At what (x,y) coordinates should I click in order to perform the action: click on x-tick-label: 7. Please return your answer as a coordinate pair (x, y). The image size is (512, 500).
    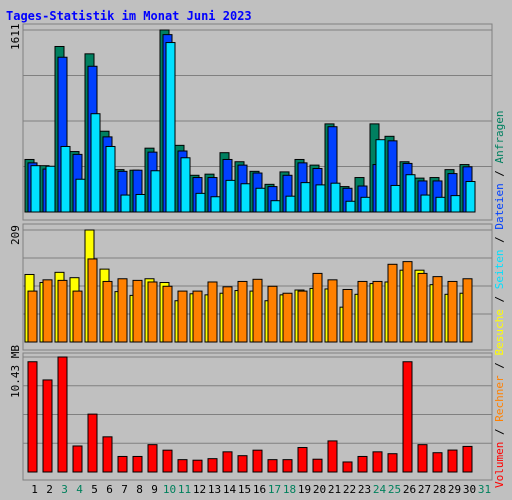
    Looking at the image, I should click on (124, 489).